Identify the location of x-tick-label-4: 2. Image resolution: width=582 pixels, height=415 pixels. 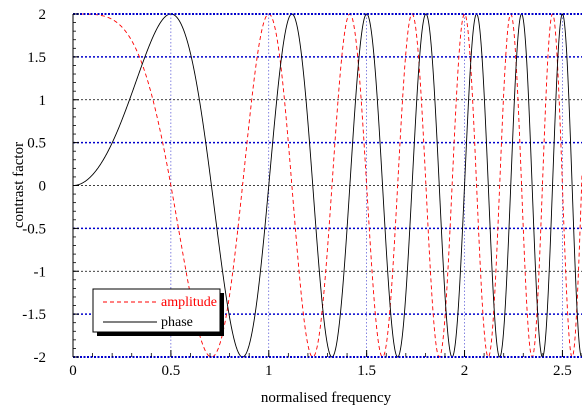
(465, 371).